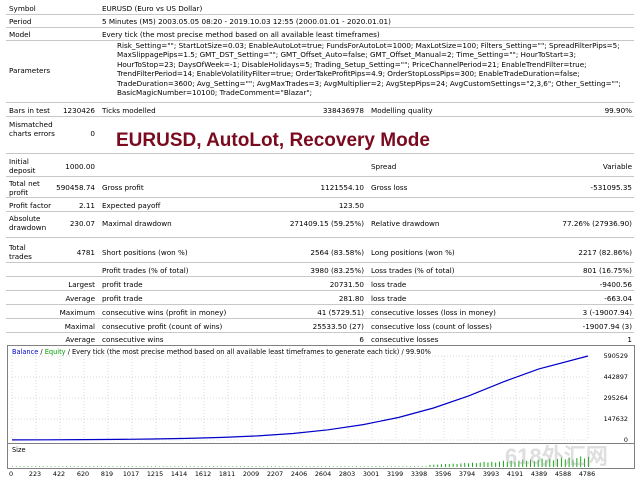 This screenshot has width=640, height=480. What do you see at coordinates (405, 339) in the screenshot?
I see `avg-losses-label: consecutive losses` at bounding box center [405, 339].